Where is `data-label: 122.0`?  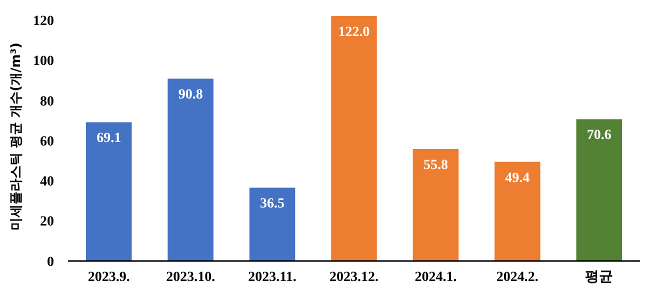 data-label: 122.0 is located at coordinates (354, 32).